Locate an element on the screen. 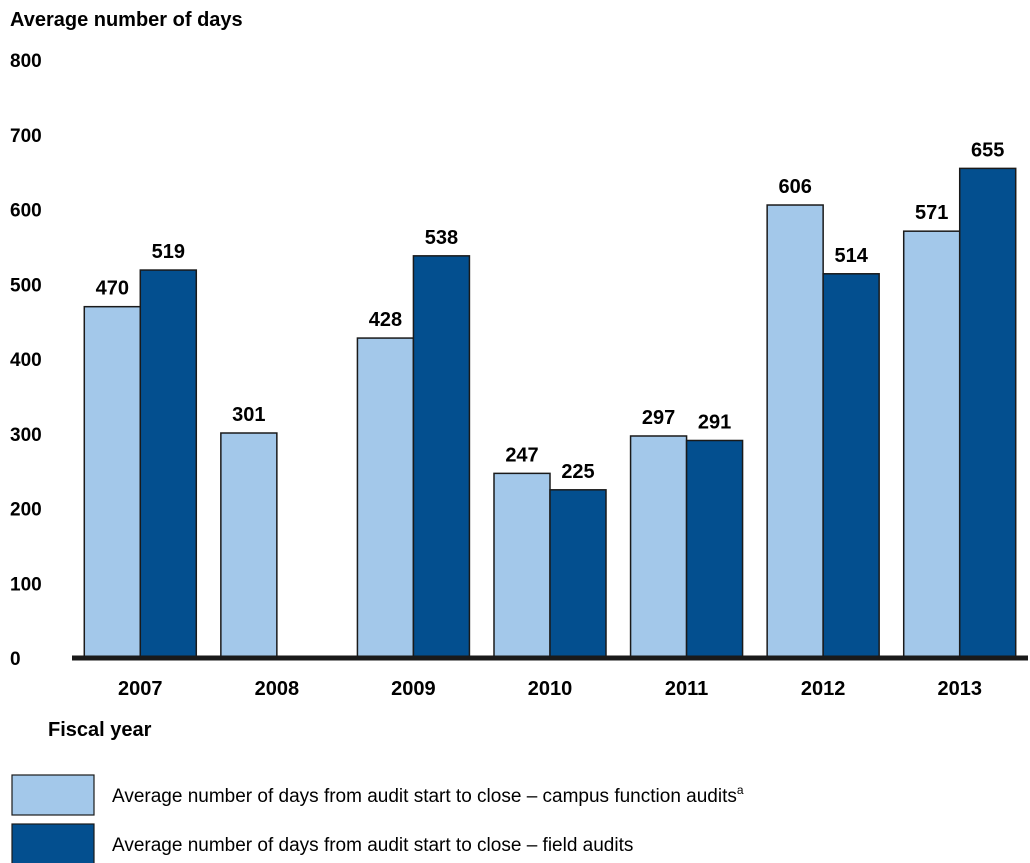  x-tick-label-2013: 2013 is located at coordinates (959, 689).